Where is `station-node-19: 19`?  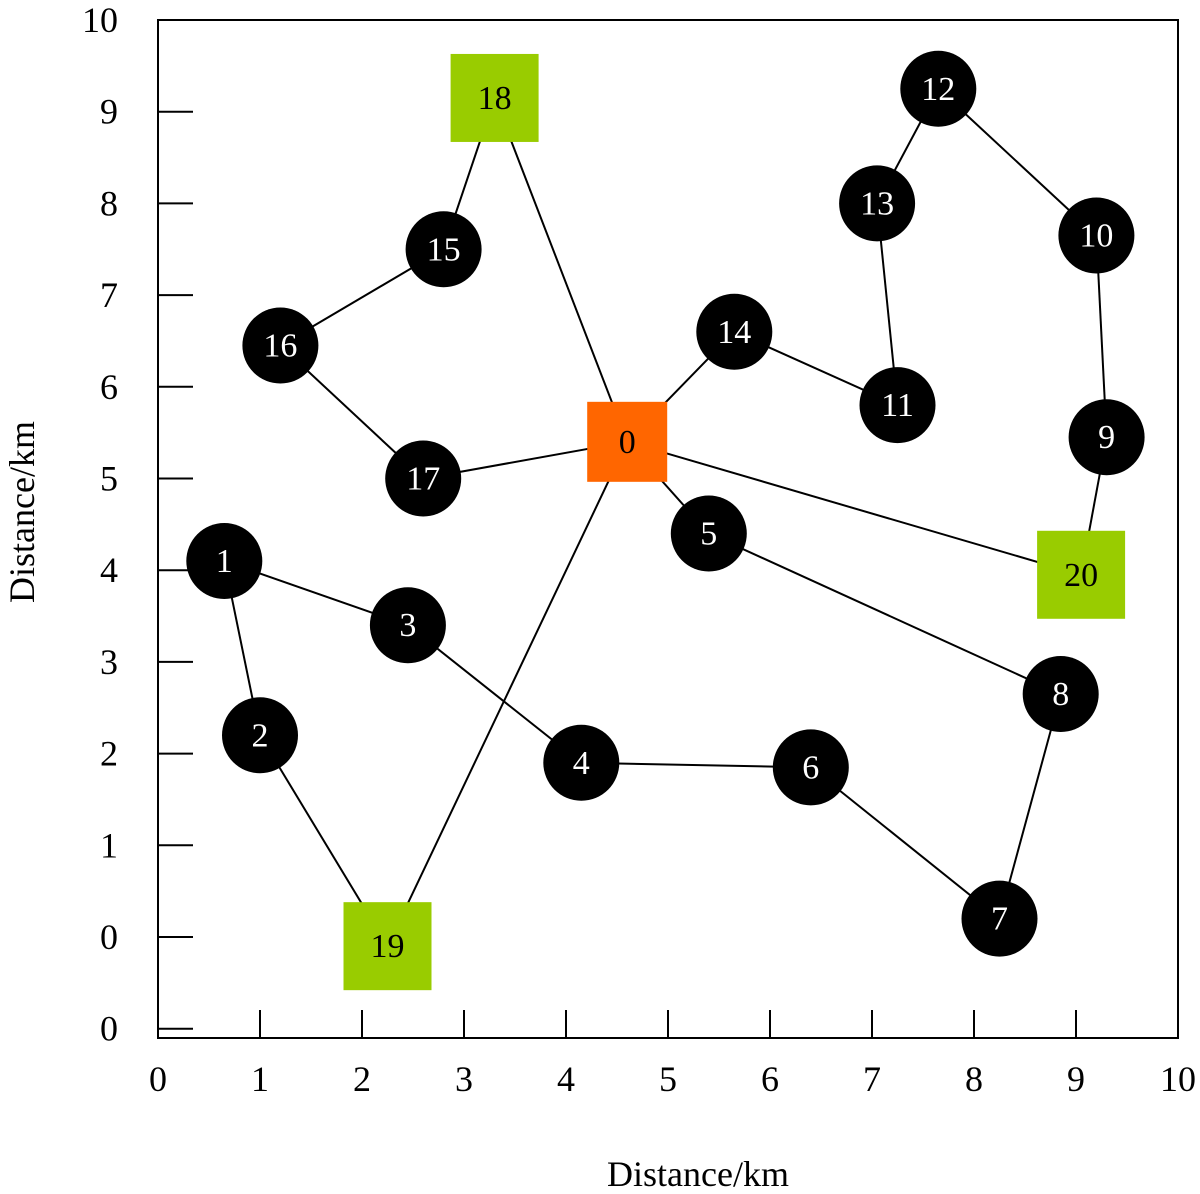
station-node-19: 19 is located at coordinates (387, 946).